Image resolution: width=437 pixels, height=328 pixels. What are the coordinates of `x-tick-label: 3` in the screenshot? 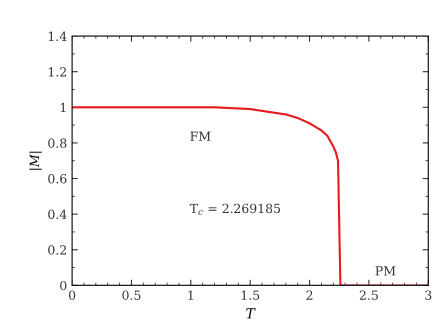 It's located at (428, 295).